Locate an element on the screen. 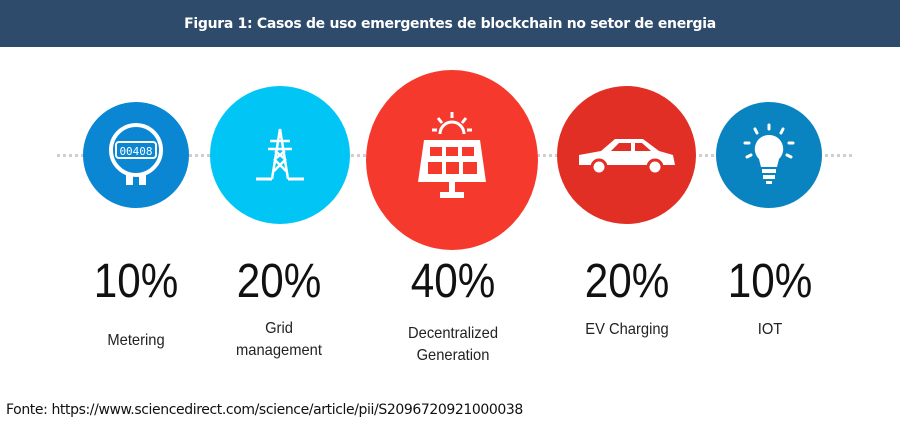  percent-generation: 40% is located at coordinates (453, 281).